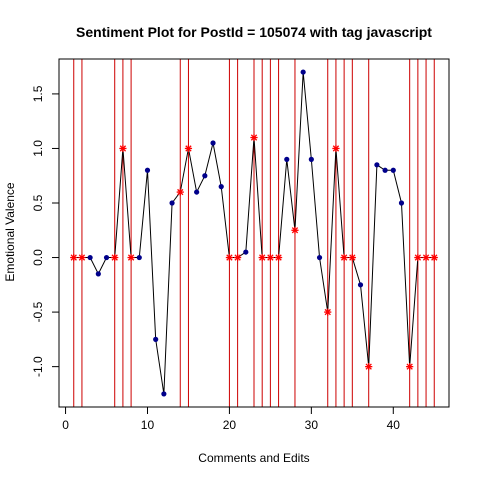 The height and width of the screenshot is (480, 480). I want to click on y-tick-label: 1.5, so click(38, 93).